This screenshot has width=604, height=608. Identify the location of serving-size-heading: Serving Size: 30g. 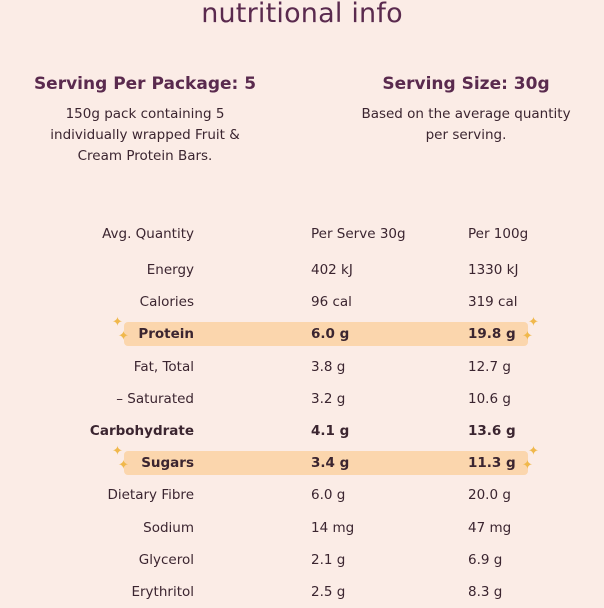
(466, 84).